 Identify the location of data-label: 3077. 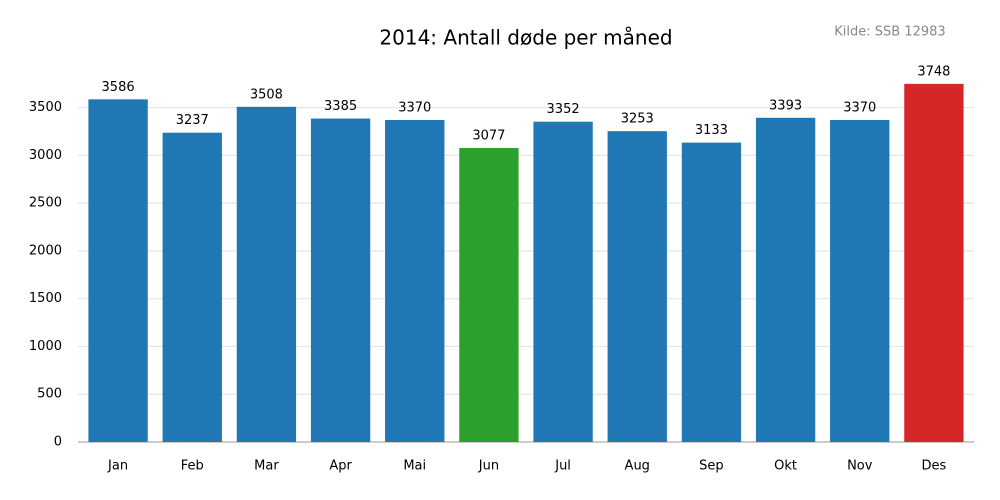
(488, 135).